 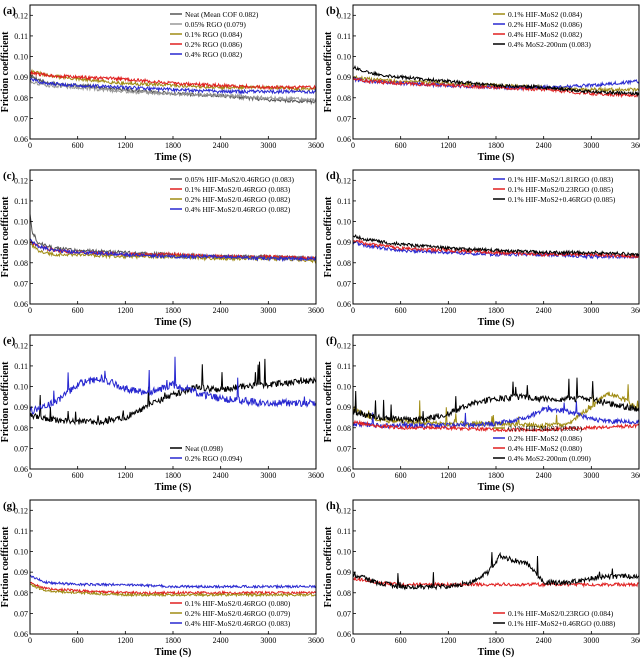 I want to click on legend-label: 0.05% HIF-MoS2/0.46RGO (0.083), so click(x=239, y=179).